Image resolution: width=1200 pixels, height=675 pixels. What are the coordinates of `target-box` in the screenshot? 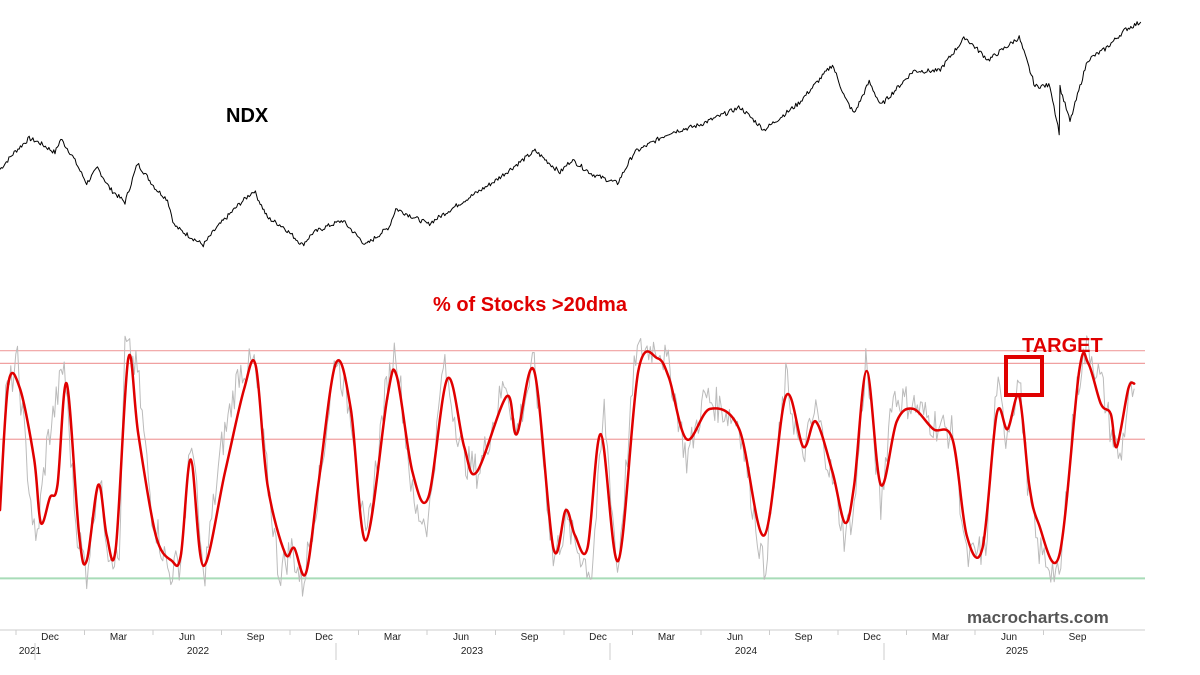 It's located at (1024, 376).